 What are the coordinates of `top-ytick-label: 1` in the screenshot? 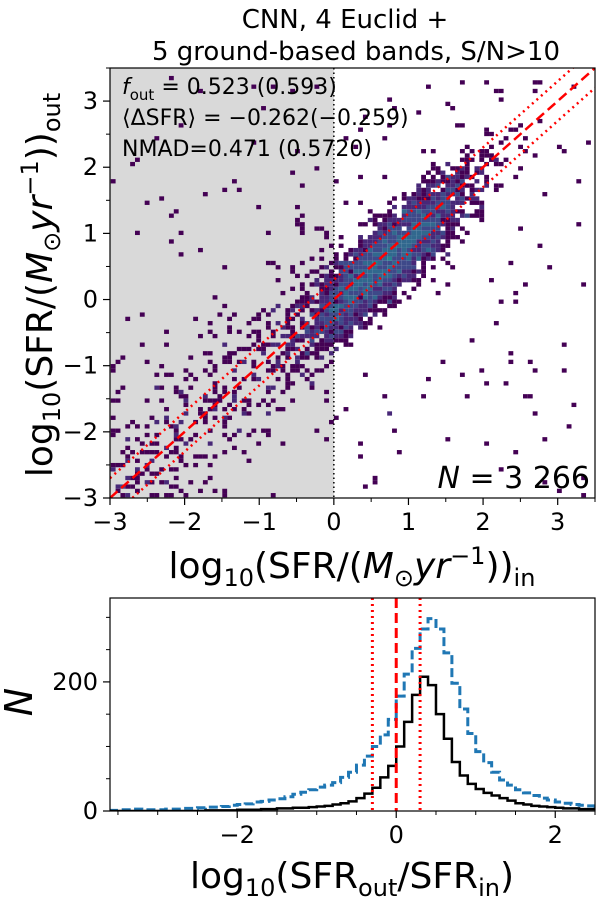 It's located at (90, 233).